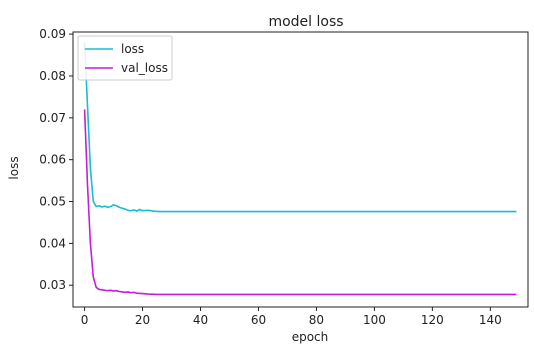 Image resolution: width=534 pixels, height=344 pixels. What do you see at coordinates (316, 320) in the screenshot?
I see `x-tick-label: 80` at bounding box center [316, 320].